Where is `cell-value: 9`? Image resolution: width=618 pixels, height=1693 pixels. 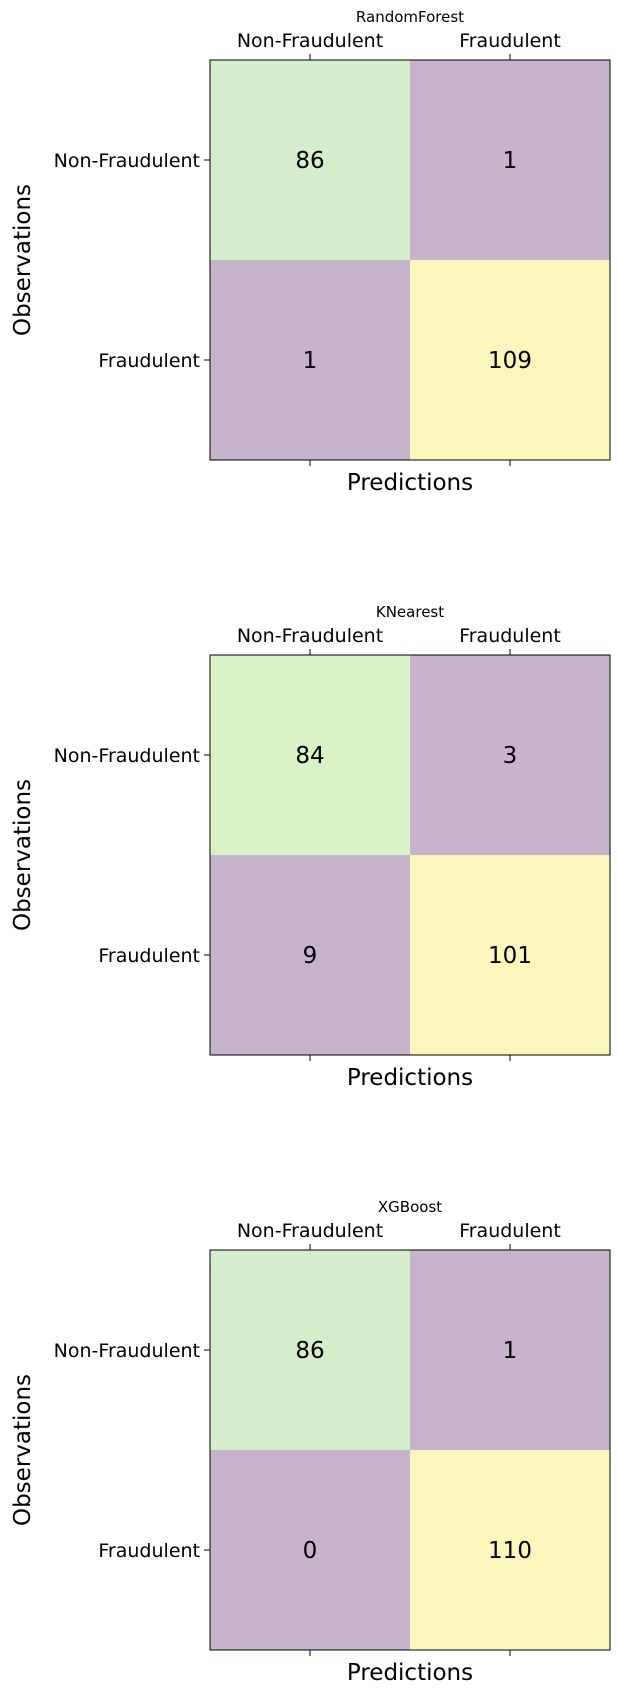
cell-value: 9 is located at coordinates (310, 956).